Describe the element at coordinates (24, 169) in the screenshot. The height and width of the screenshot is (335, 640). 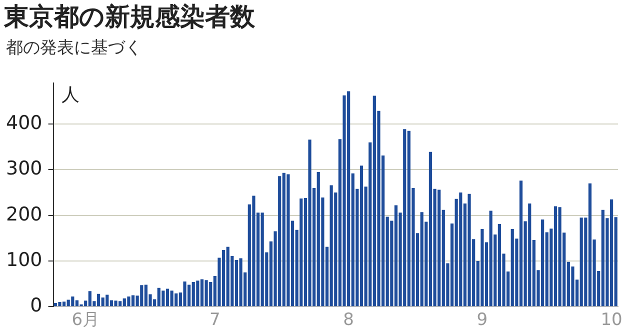
I see `y-tick-label: 300` at that location.